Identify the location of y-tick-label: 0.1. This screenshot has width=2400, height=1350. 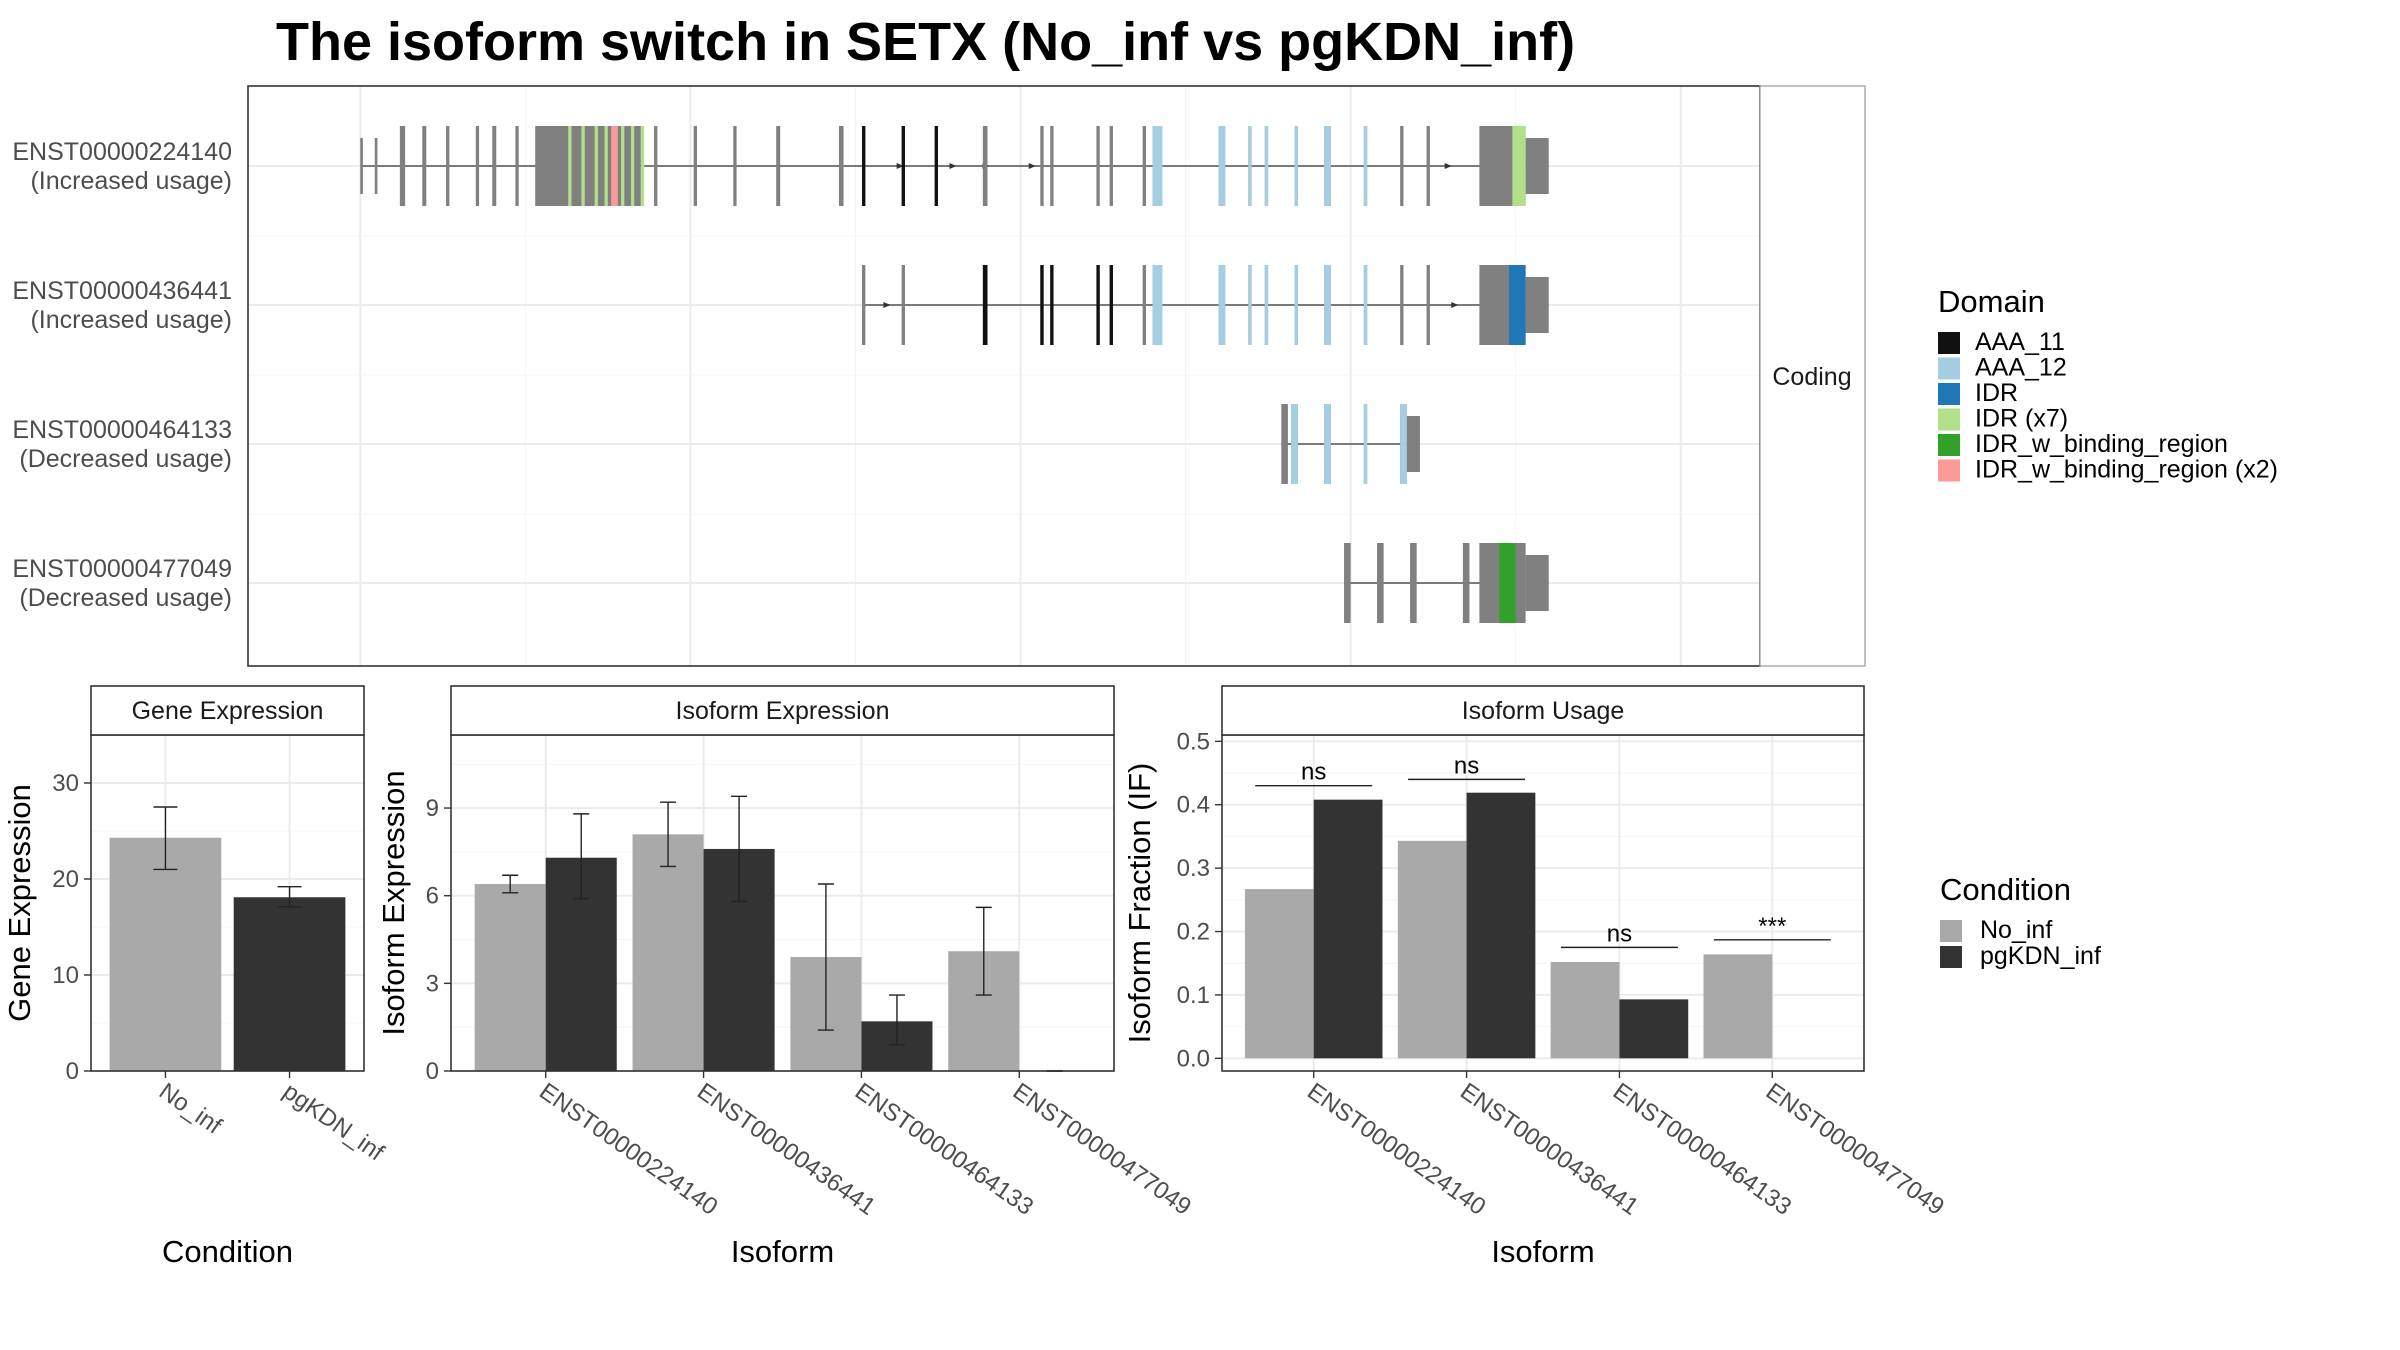
(1193, 995).